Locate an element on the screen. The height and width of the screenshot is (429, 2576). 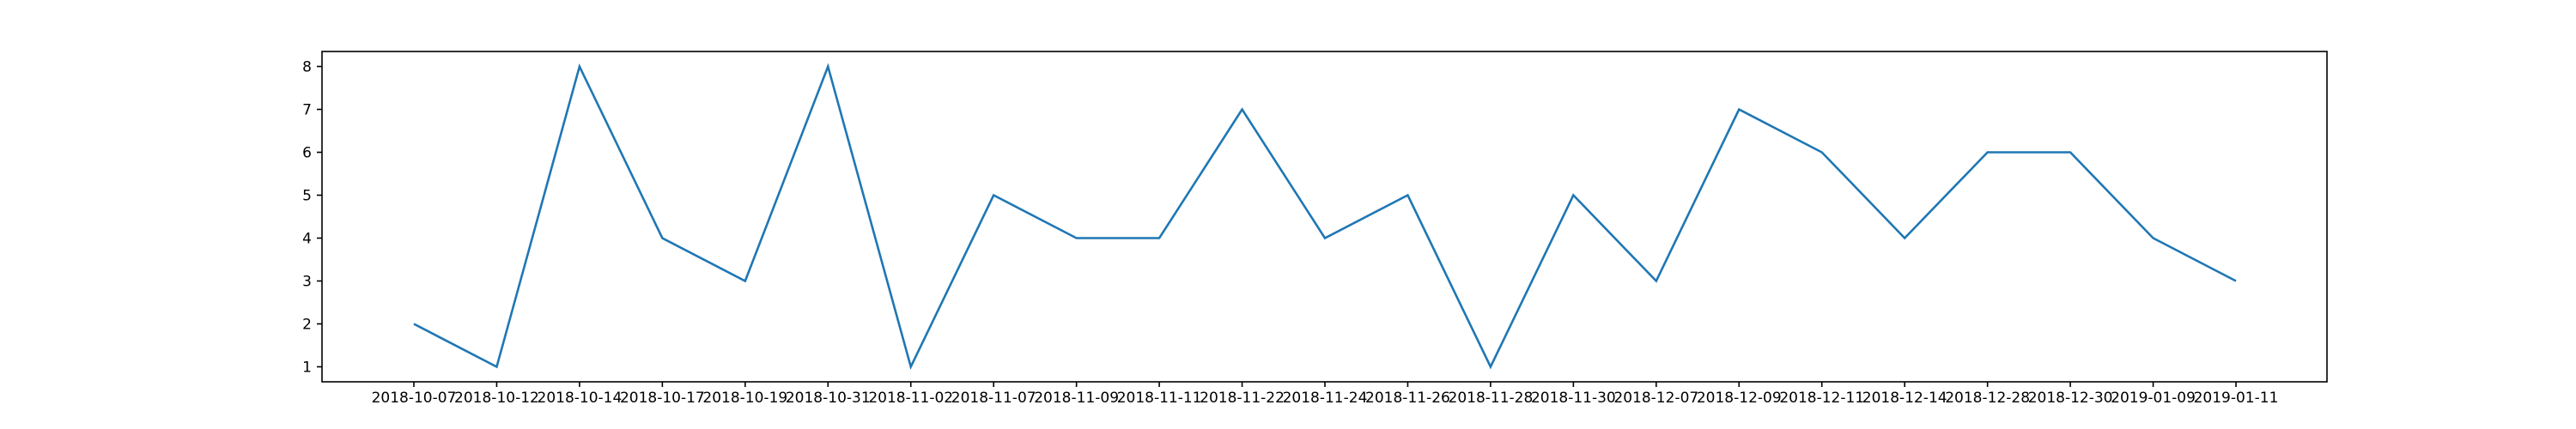
x-tick-label: 2018-10-31 is located at coordinates (828, 398).